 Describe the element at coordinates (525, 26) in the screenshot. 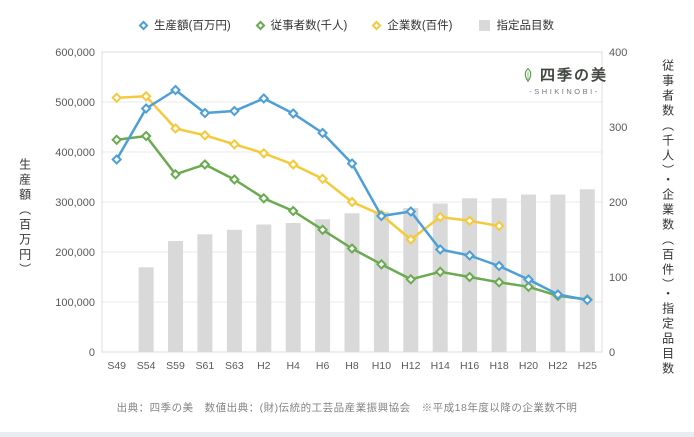

I see `legend-label: 指定品目数` at that location.